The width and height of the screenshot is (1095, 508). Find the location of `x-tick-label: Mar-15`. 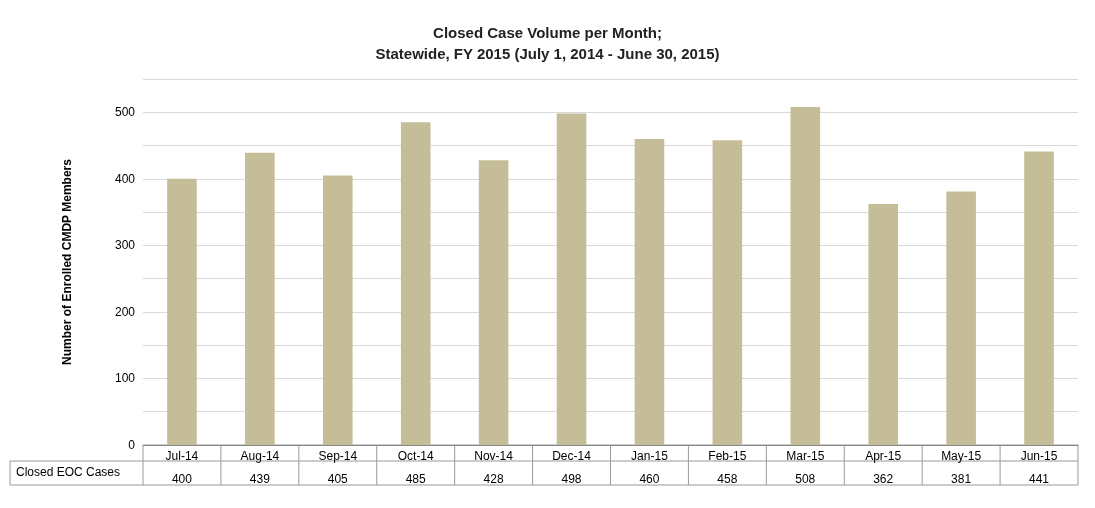

x-tick-label: Mar-15 is located at coordinates (805, 456).